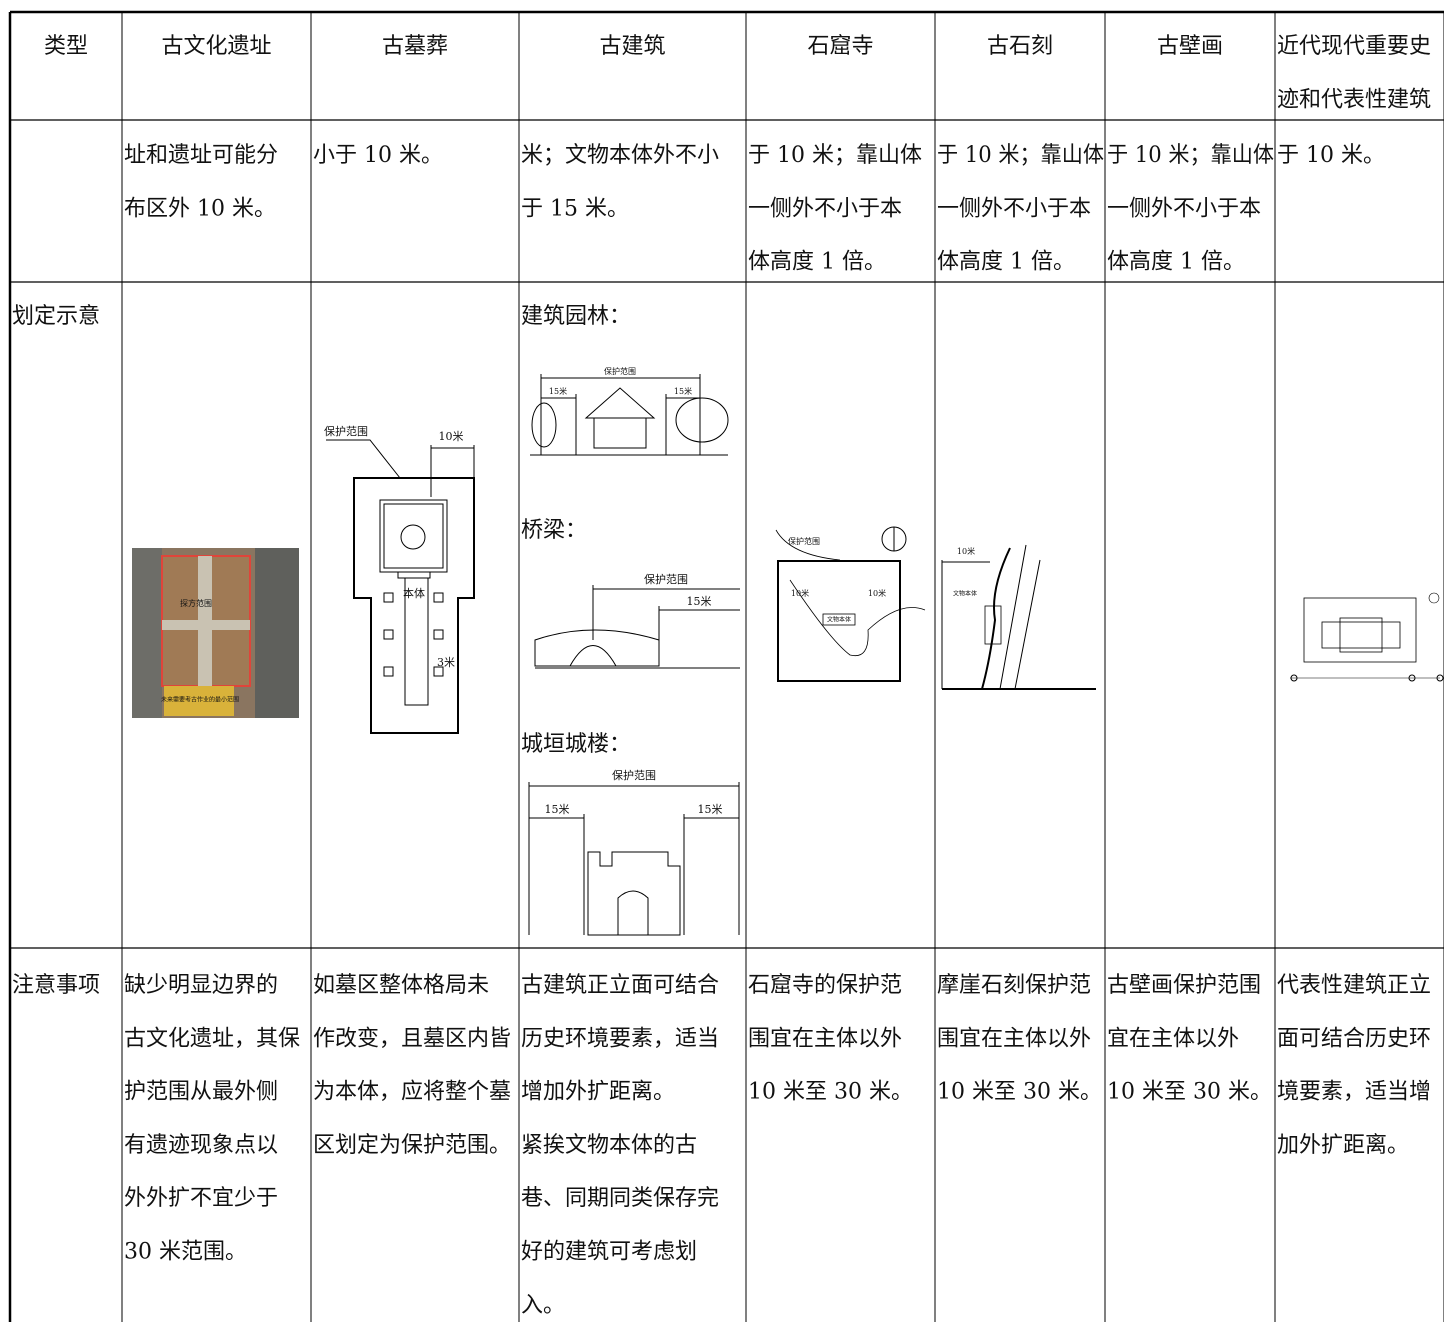 The height and width of the screenshot is (1322, 1444). Describe the element at coordinates (412, 1038) in the screenshot. I see `body-cell: 作改变，且墓区内皆` at that location.